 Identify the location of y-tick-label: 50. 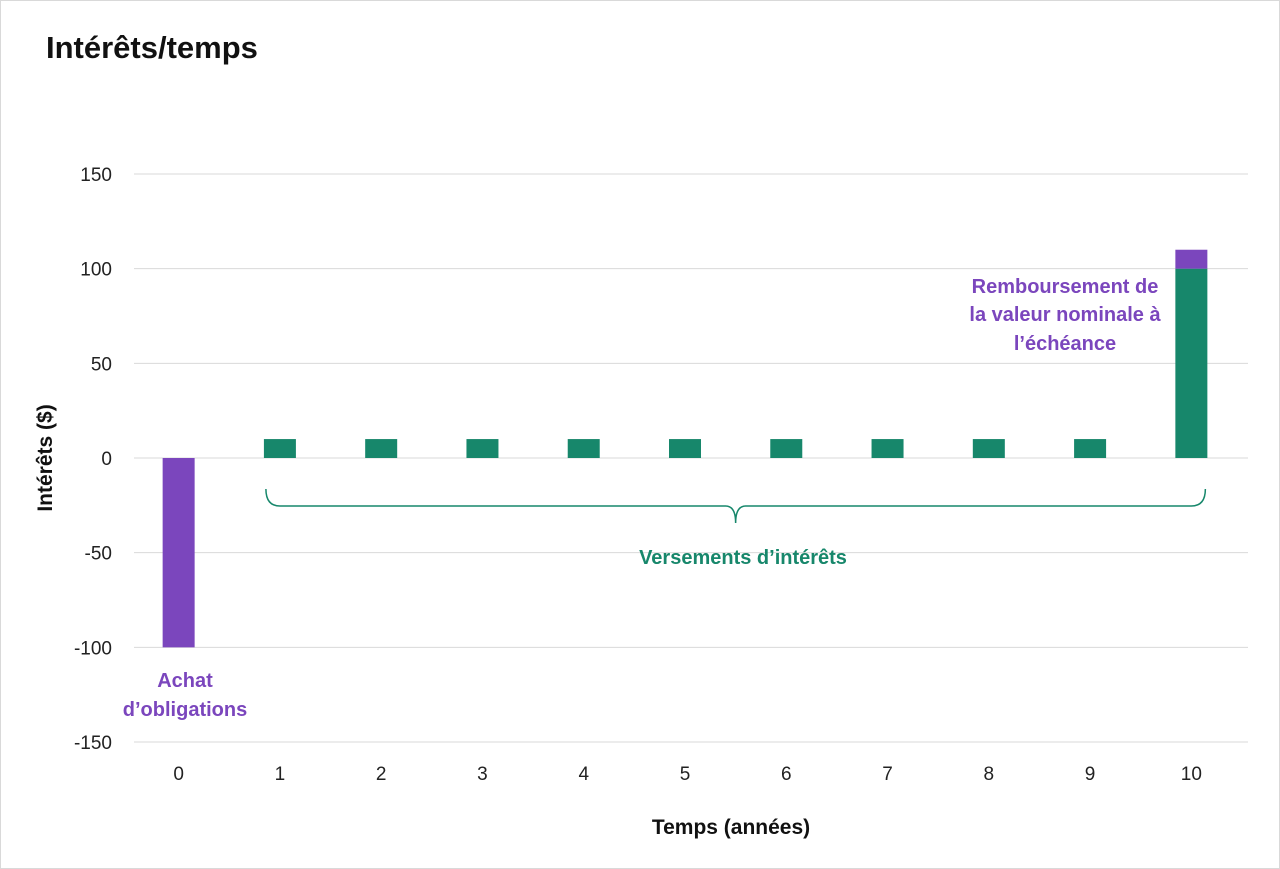
(101, 364).